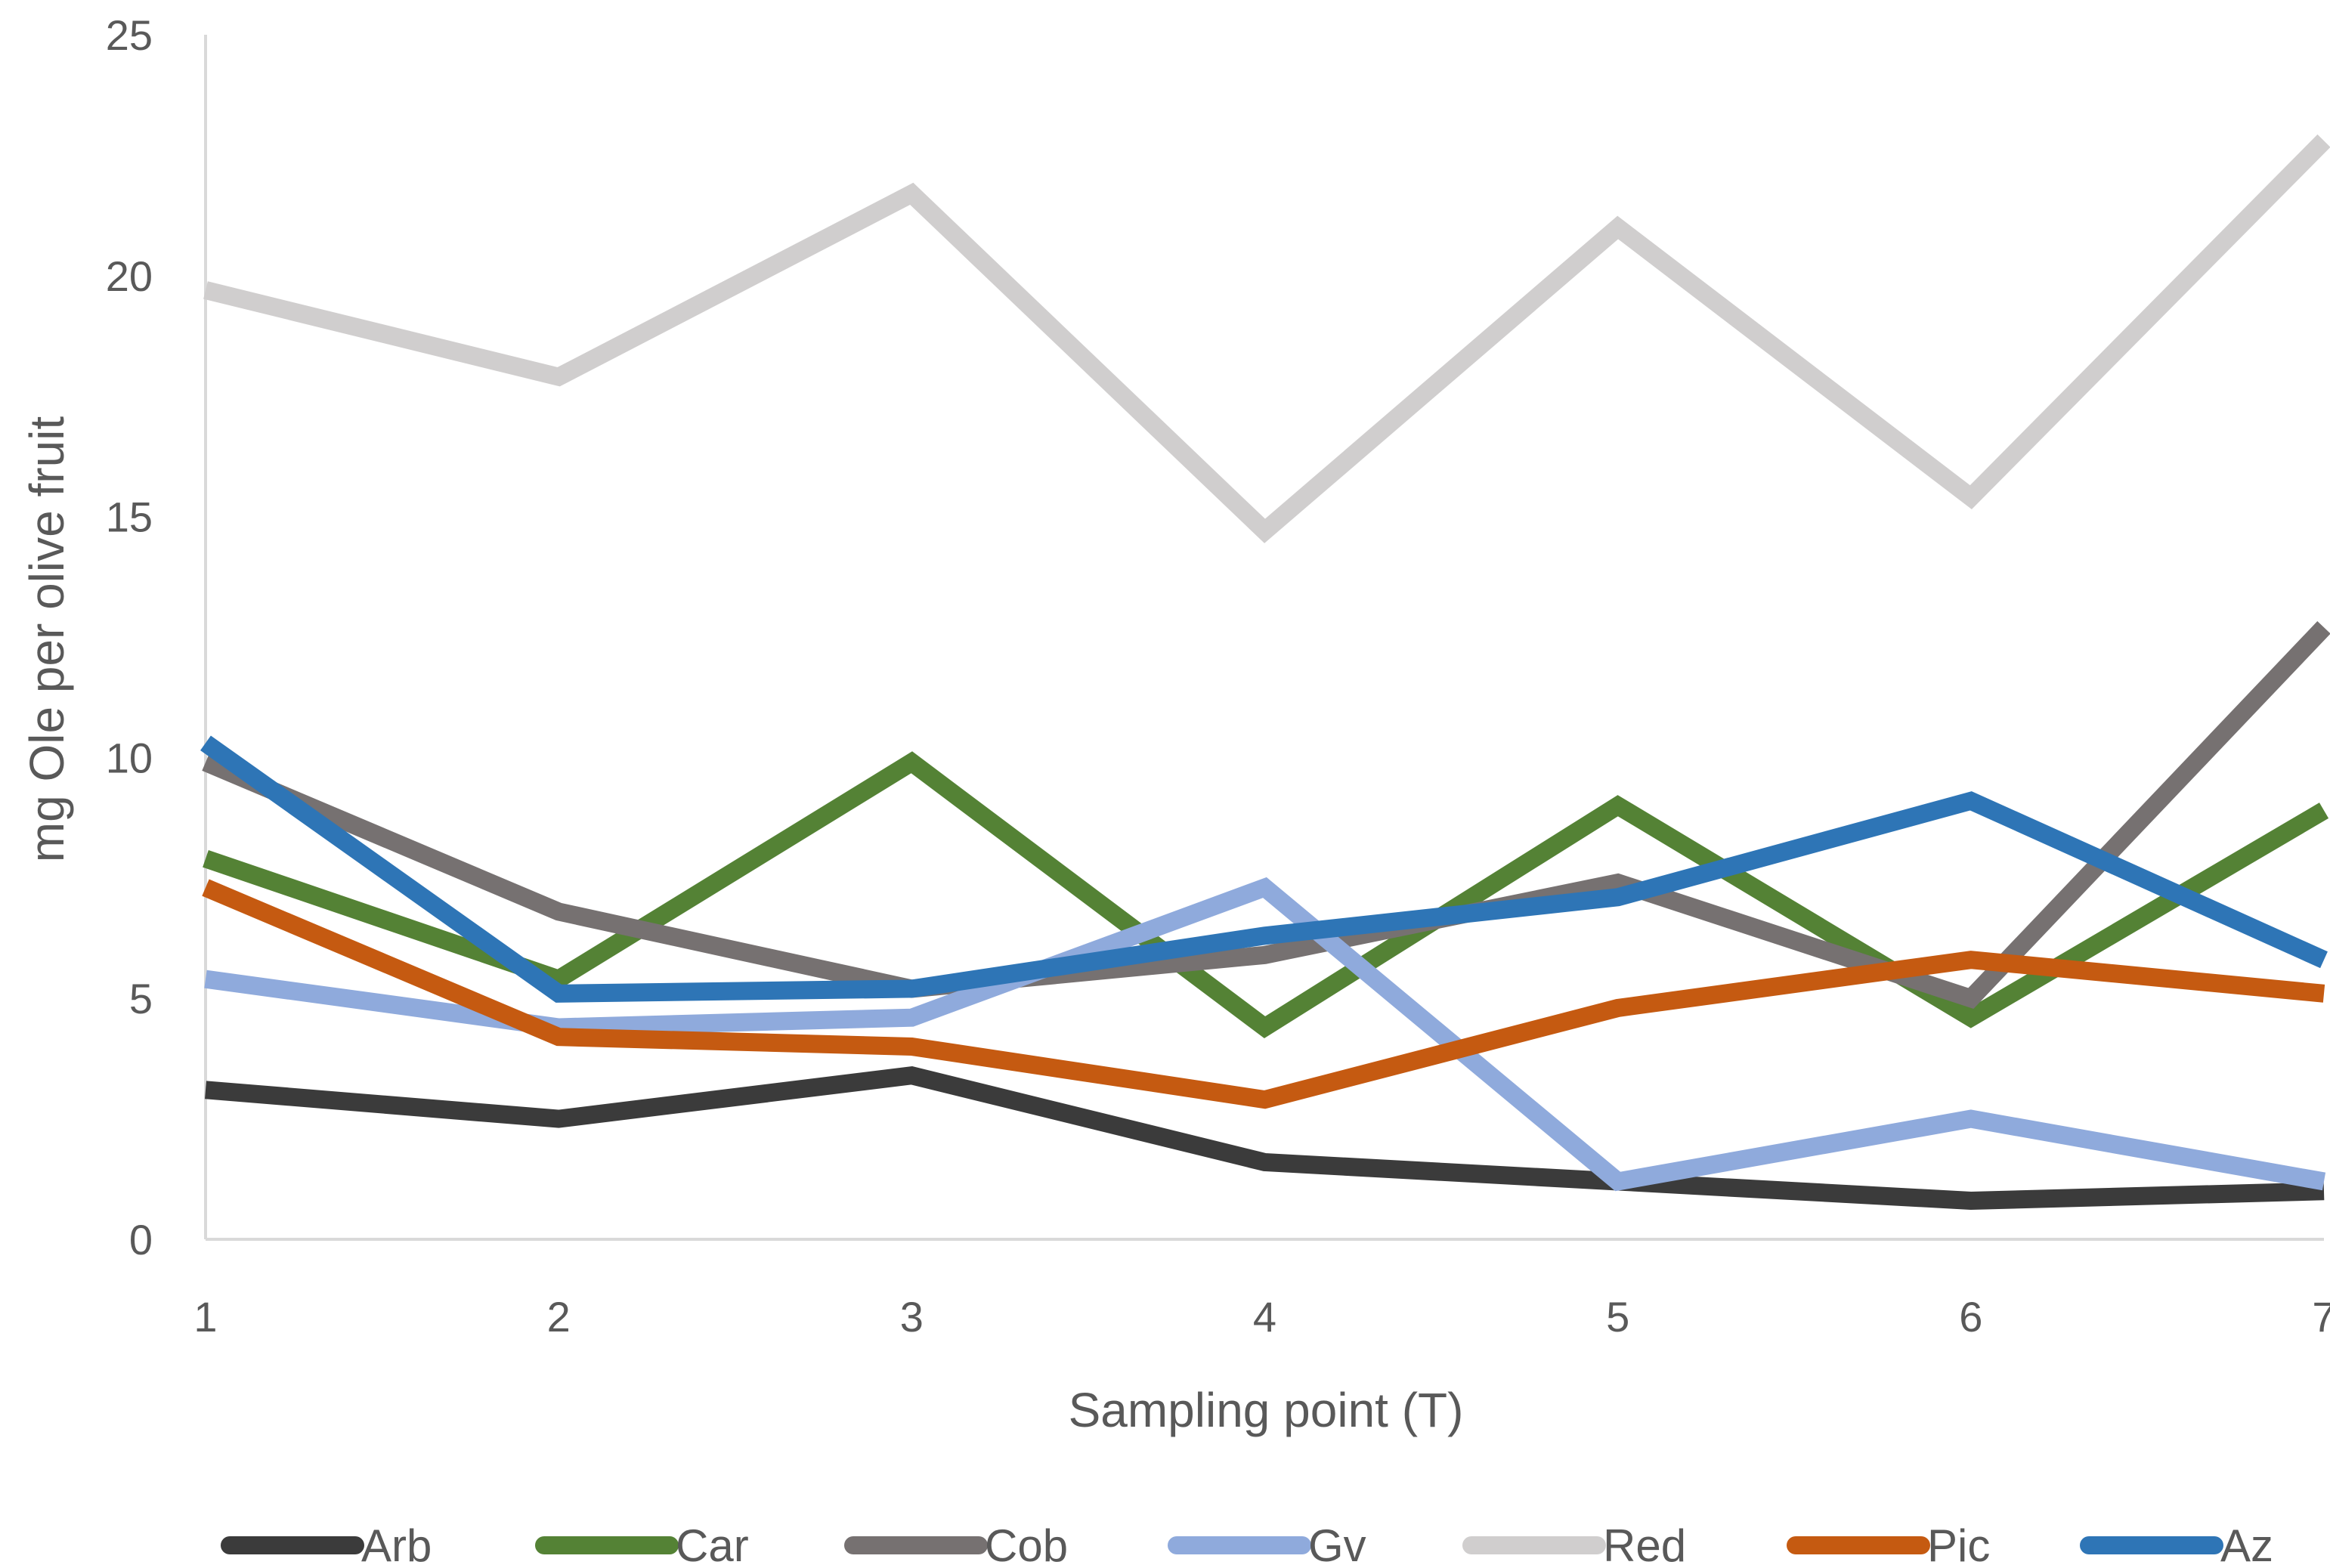 The image size is (2330, 1568). What do you see at coordinates (129, 757) in the screenshot?
I see `y-tick-label: 10` at bounding box center [129, 757].